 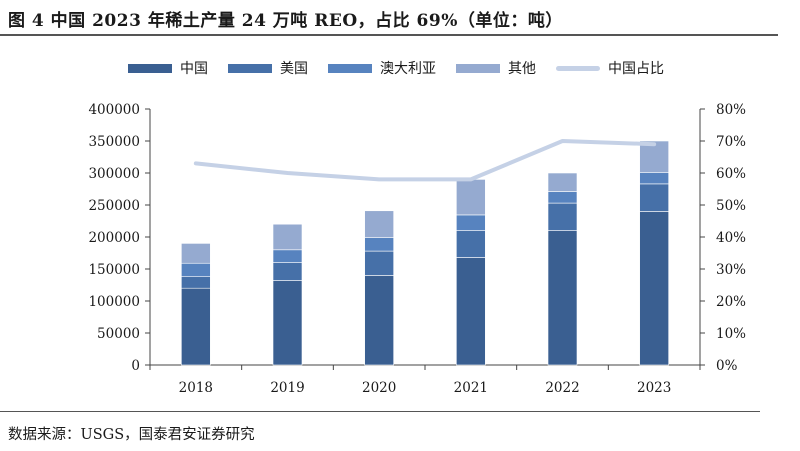 I want to click on legend-label-other: 其他, so click(x=522, y=69).